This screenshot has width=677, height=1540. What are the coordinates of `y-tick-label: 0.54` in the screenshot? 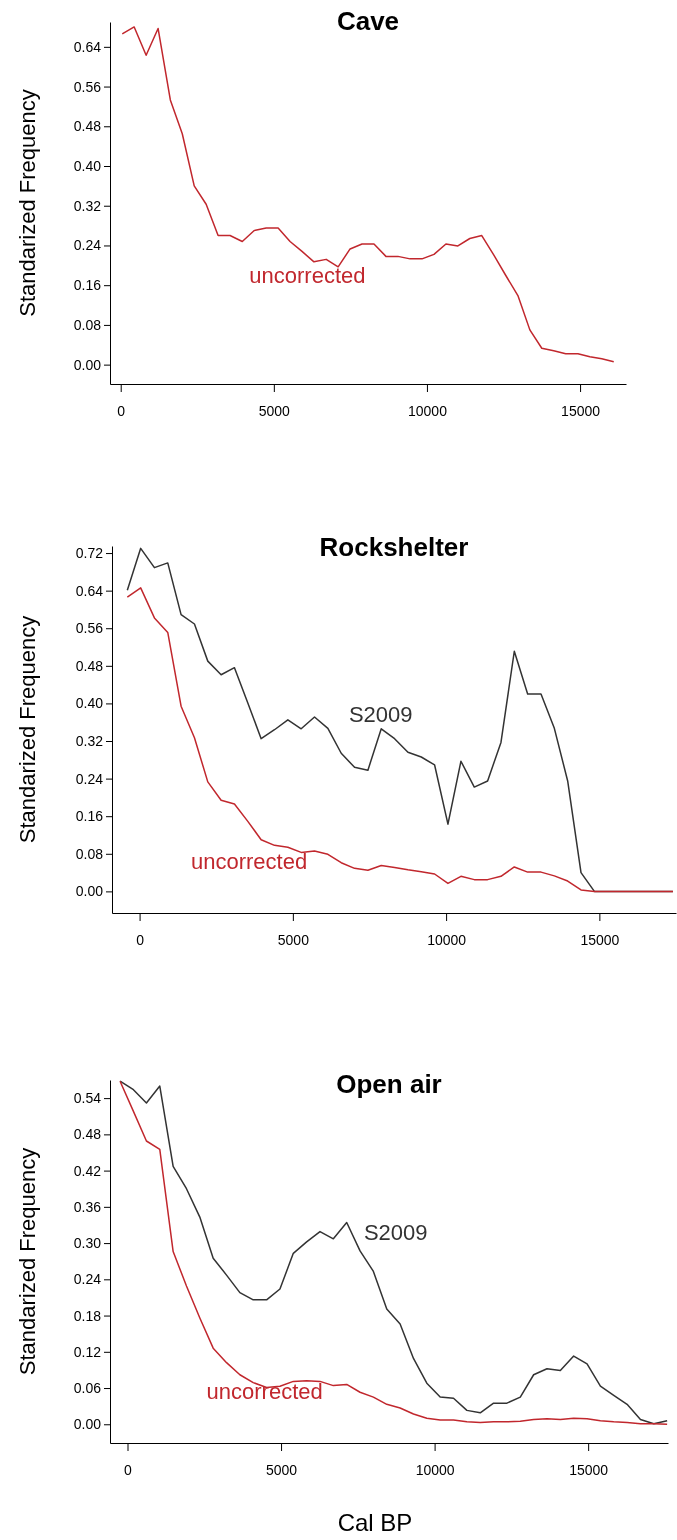 It's located at (87, 1098).